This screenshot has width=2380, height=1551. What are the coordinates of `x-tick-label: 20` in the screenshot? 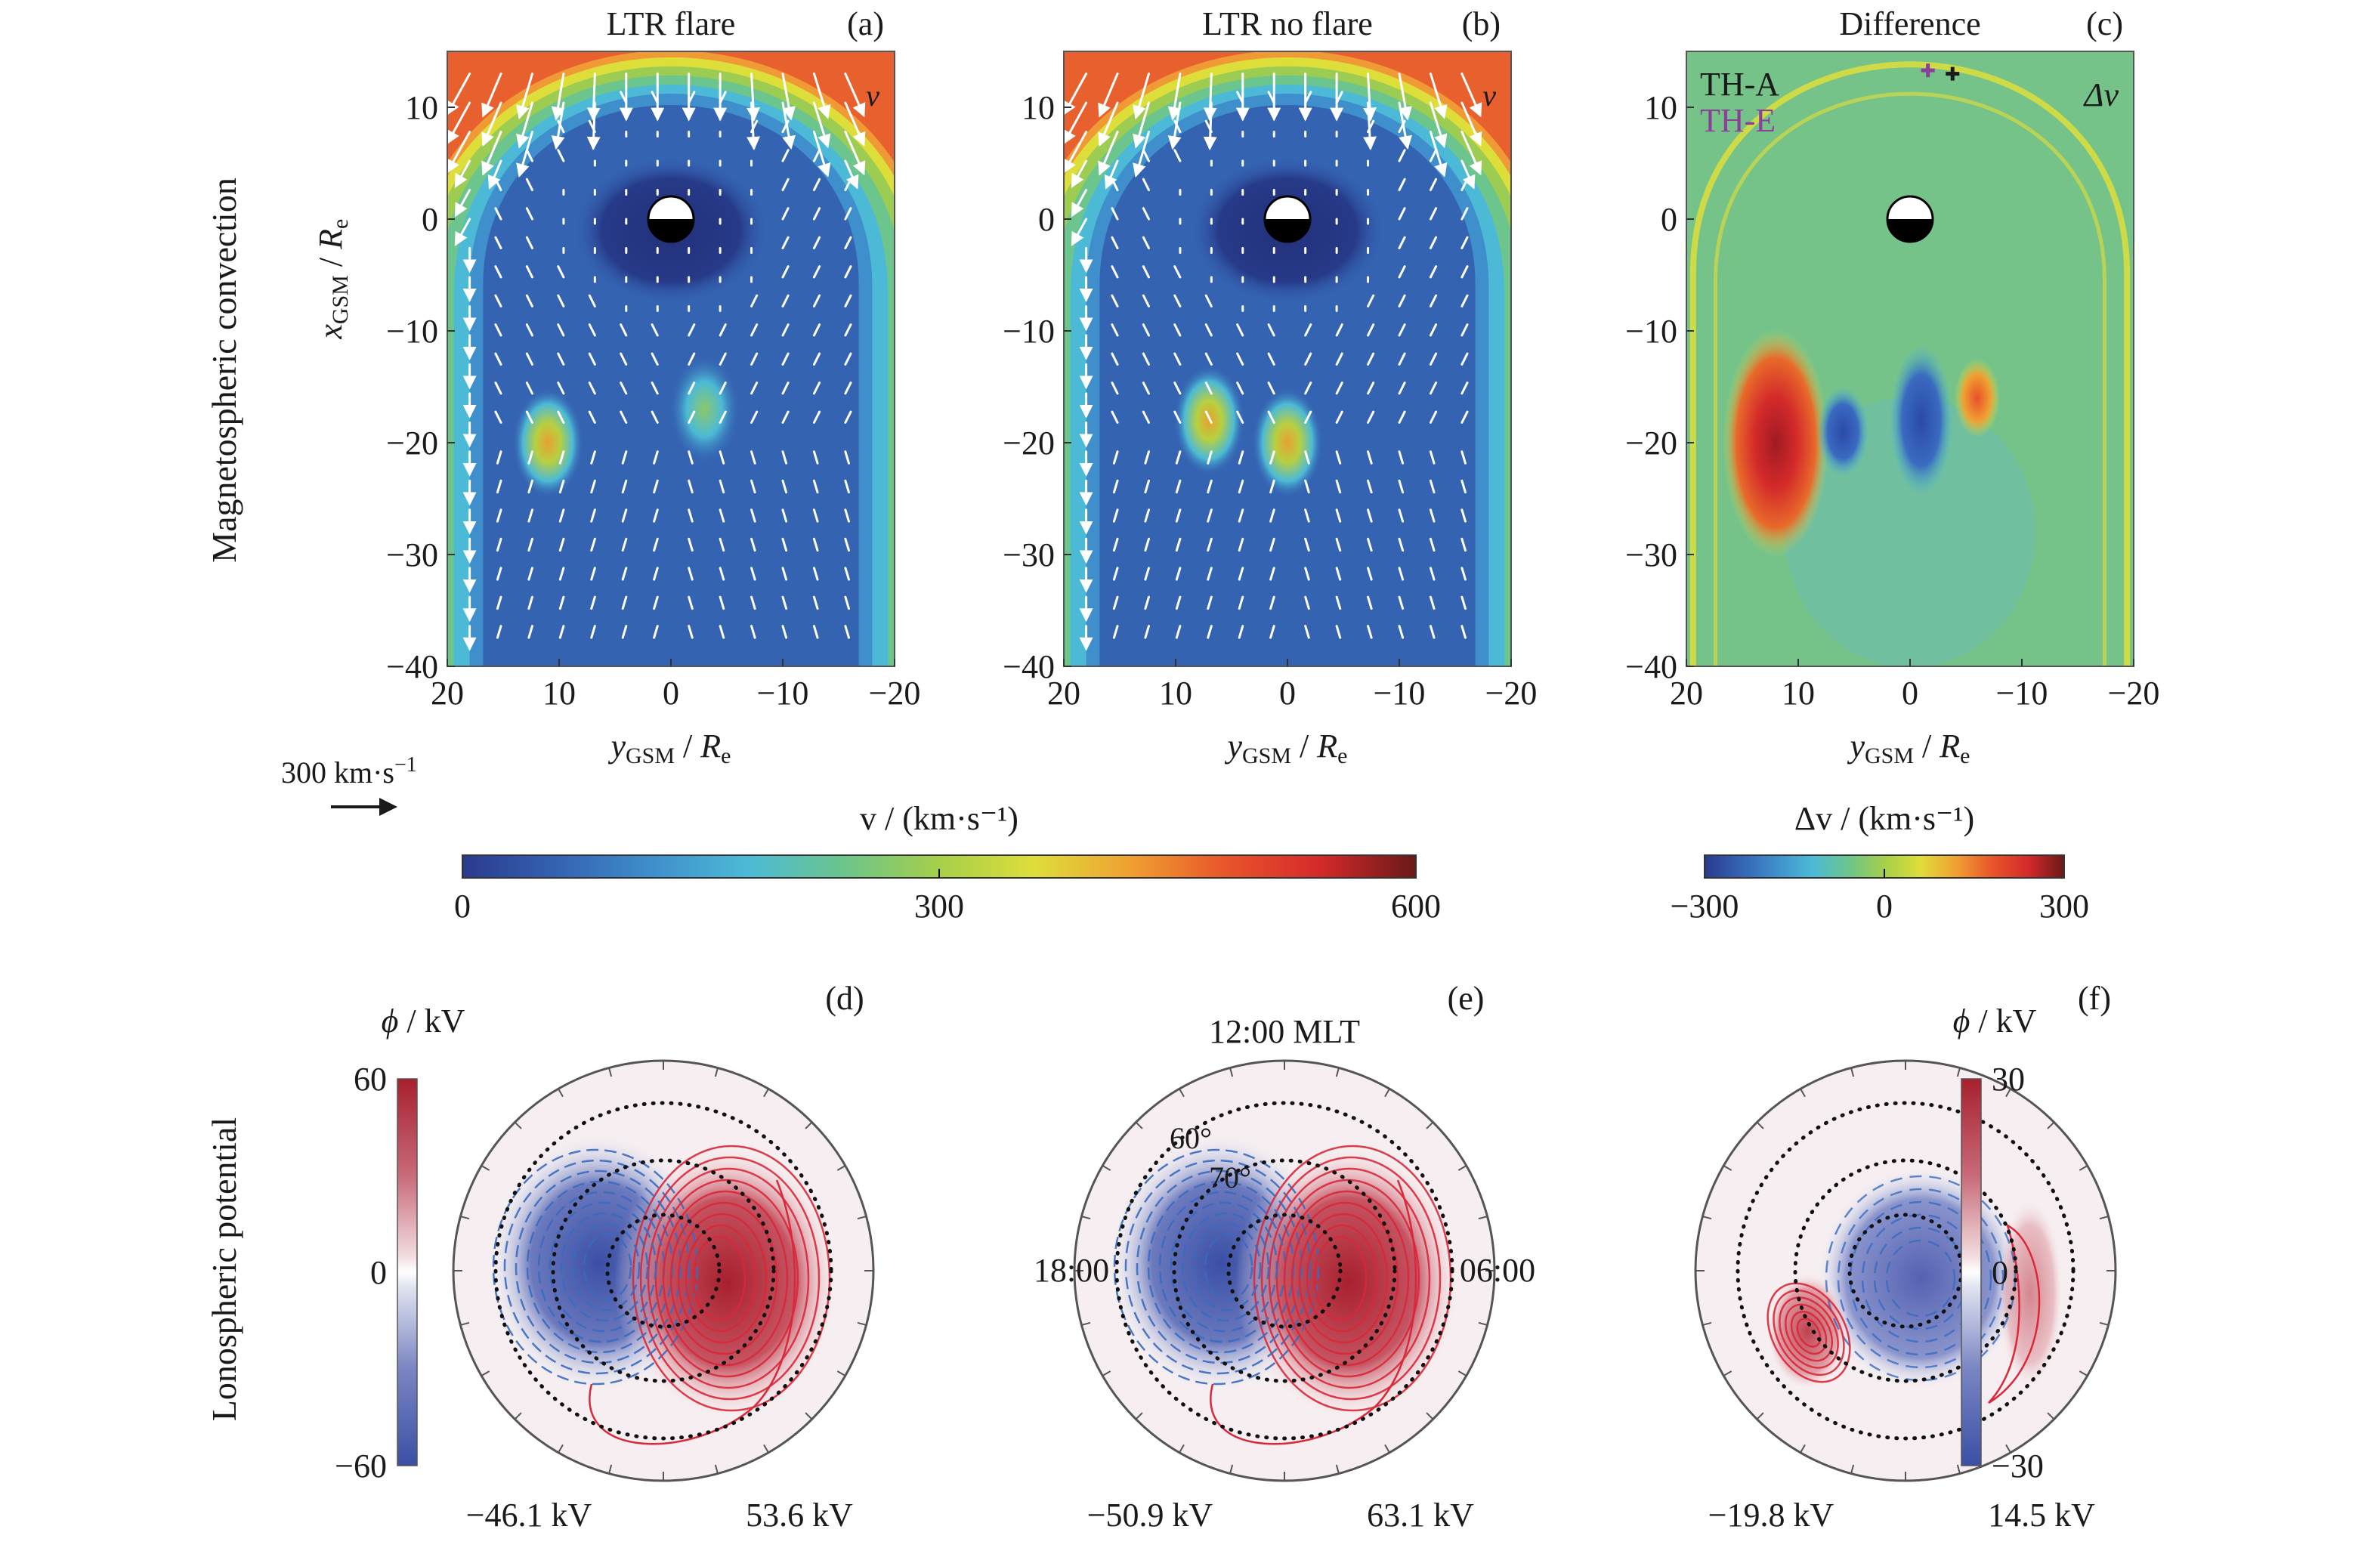 It's located at (1686, 694).